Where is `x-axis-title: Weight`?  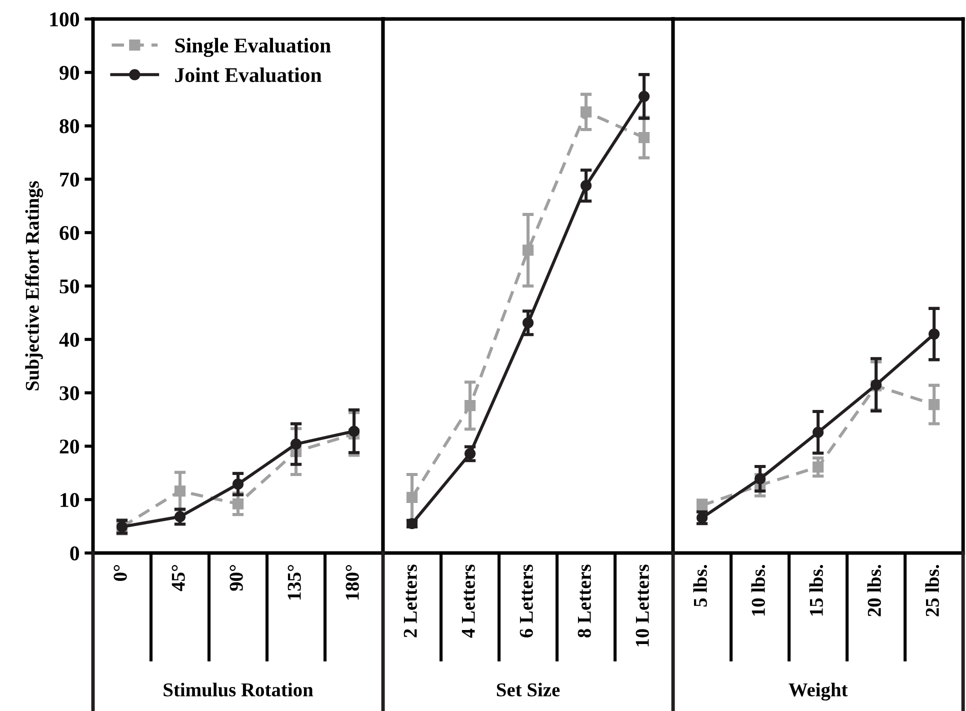 x-axis-title: Weight is located at coordinates (818, 691).